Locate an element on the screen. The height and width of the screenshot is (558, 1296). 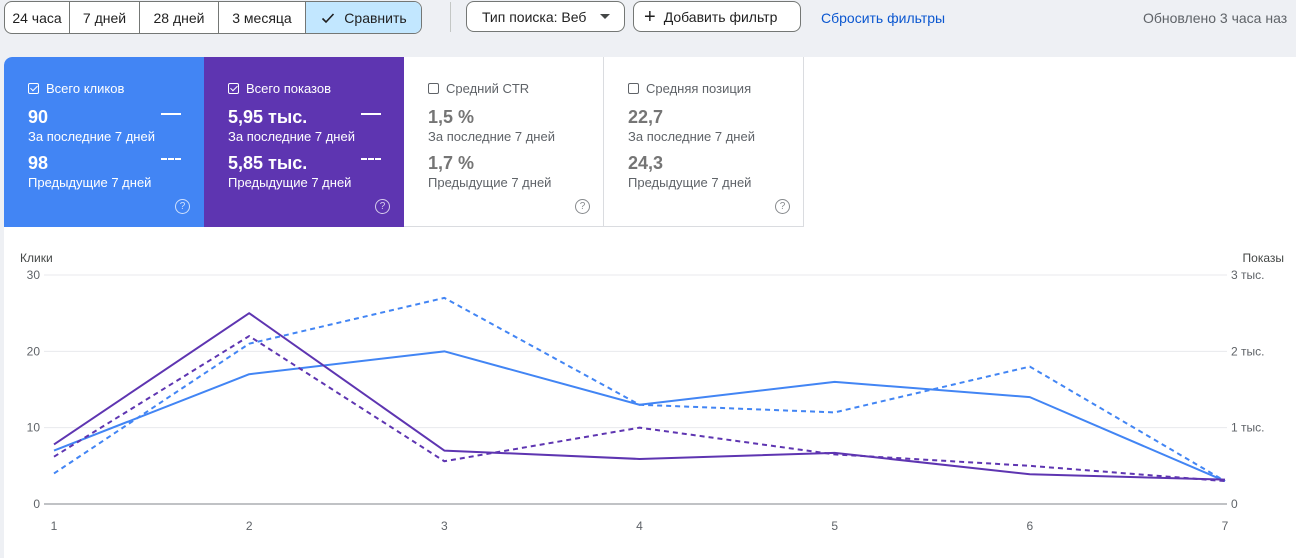
plus-icon: + is located at coordinates (650, 16).